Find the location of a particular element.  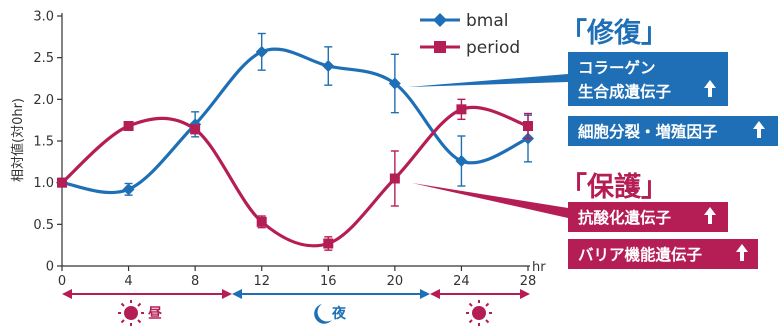

period-day-label: 昼 is located at coordinates (155, 314).